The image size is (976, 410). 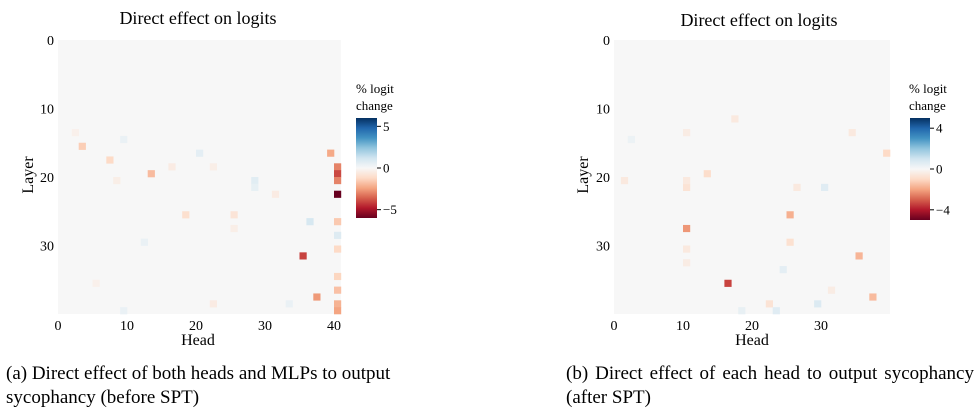 What do you see at coordinates (603, 110) in the screenshot?
I see `y-tick-label: 10` at bounding box center [603, 110].